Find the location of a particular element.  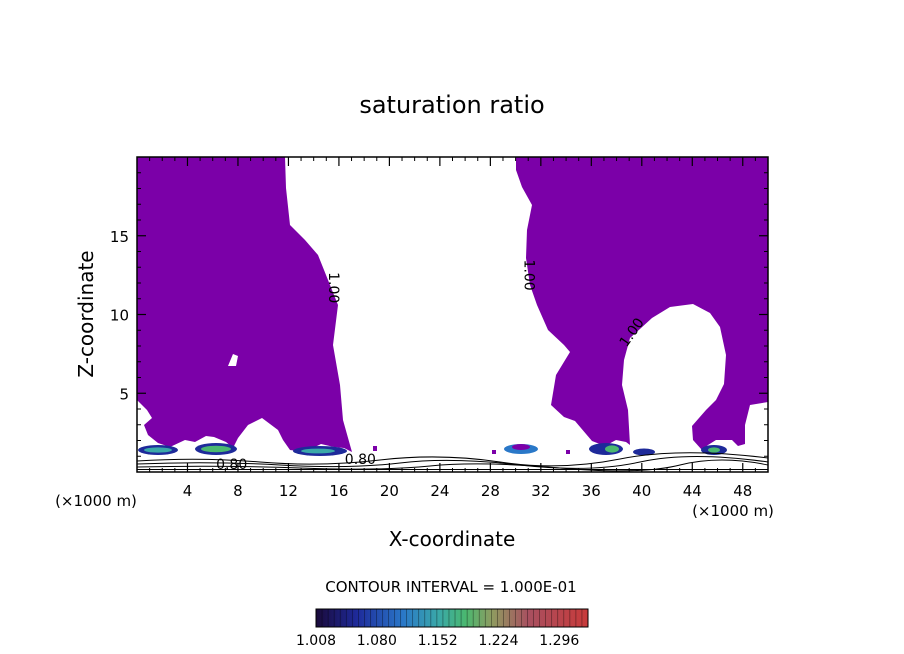

x-tick-label: 48 is located at coordinates (742, 491).